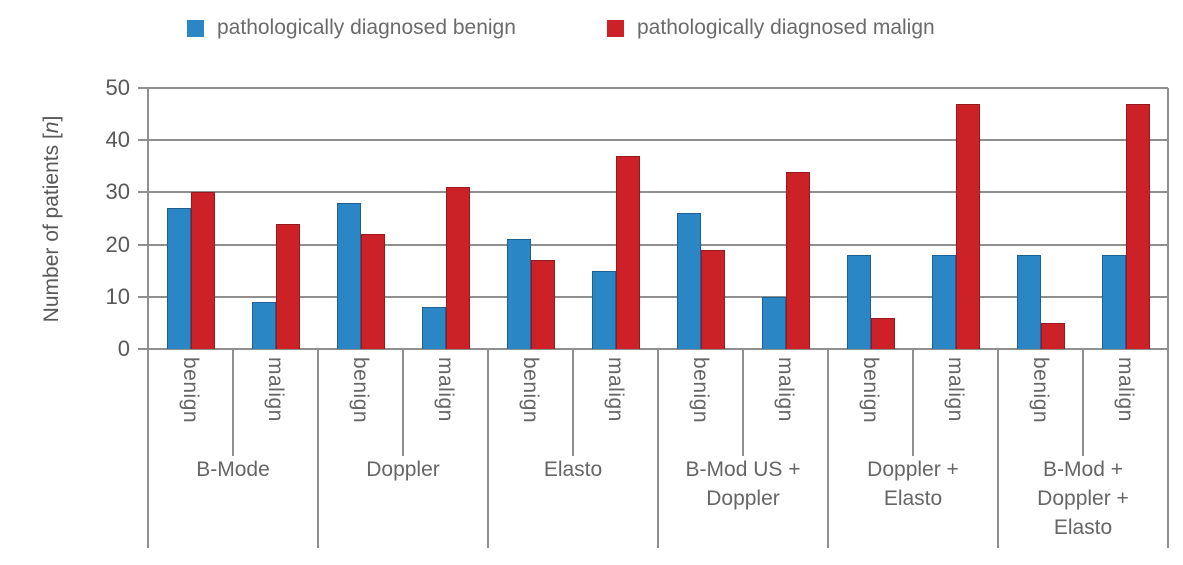 The height and width of the screenshot is (565, 1183). What do you see at coordinates (117, 244) in the screenshot?
I see `y-axis-tick-label: 20` at bounding box center [117, 244].